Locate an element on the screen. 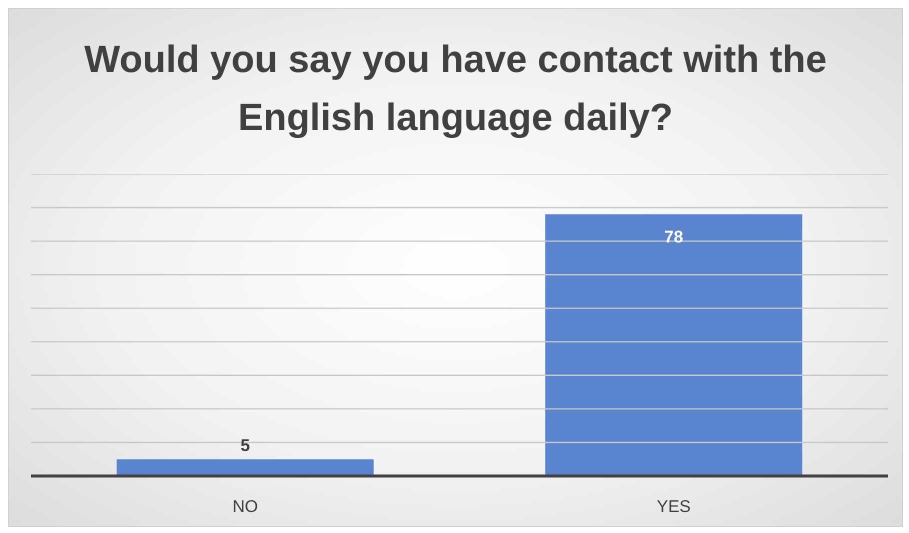  data-label: 5 is located at coordinates (245, 446).